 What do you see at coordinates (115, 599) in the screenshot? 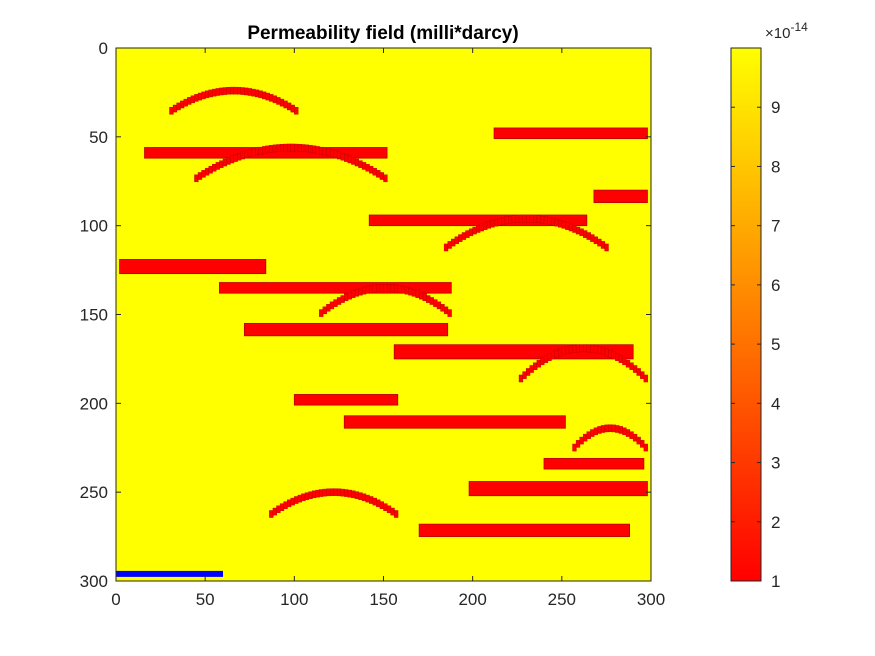
I see `x-tick-label: 0` at bounding box center [115, 599].